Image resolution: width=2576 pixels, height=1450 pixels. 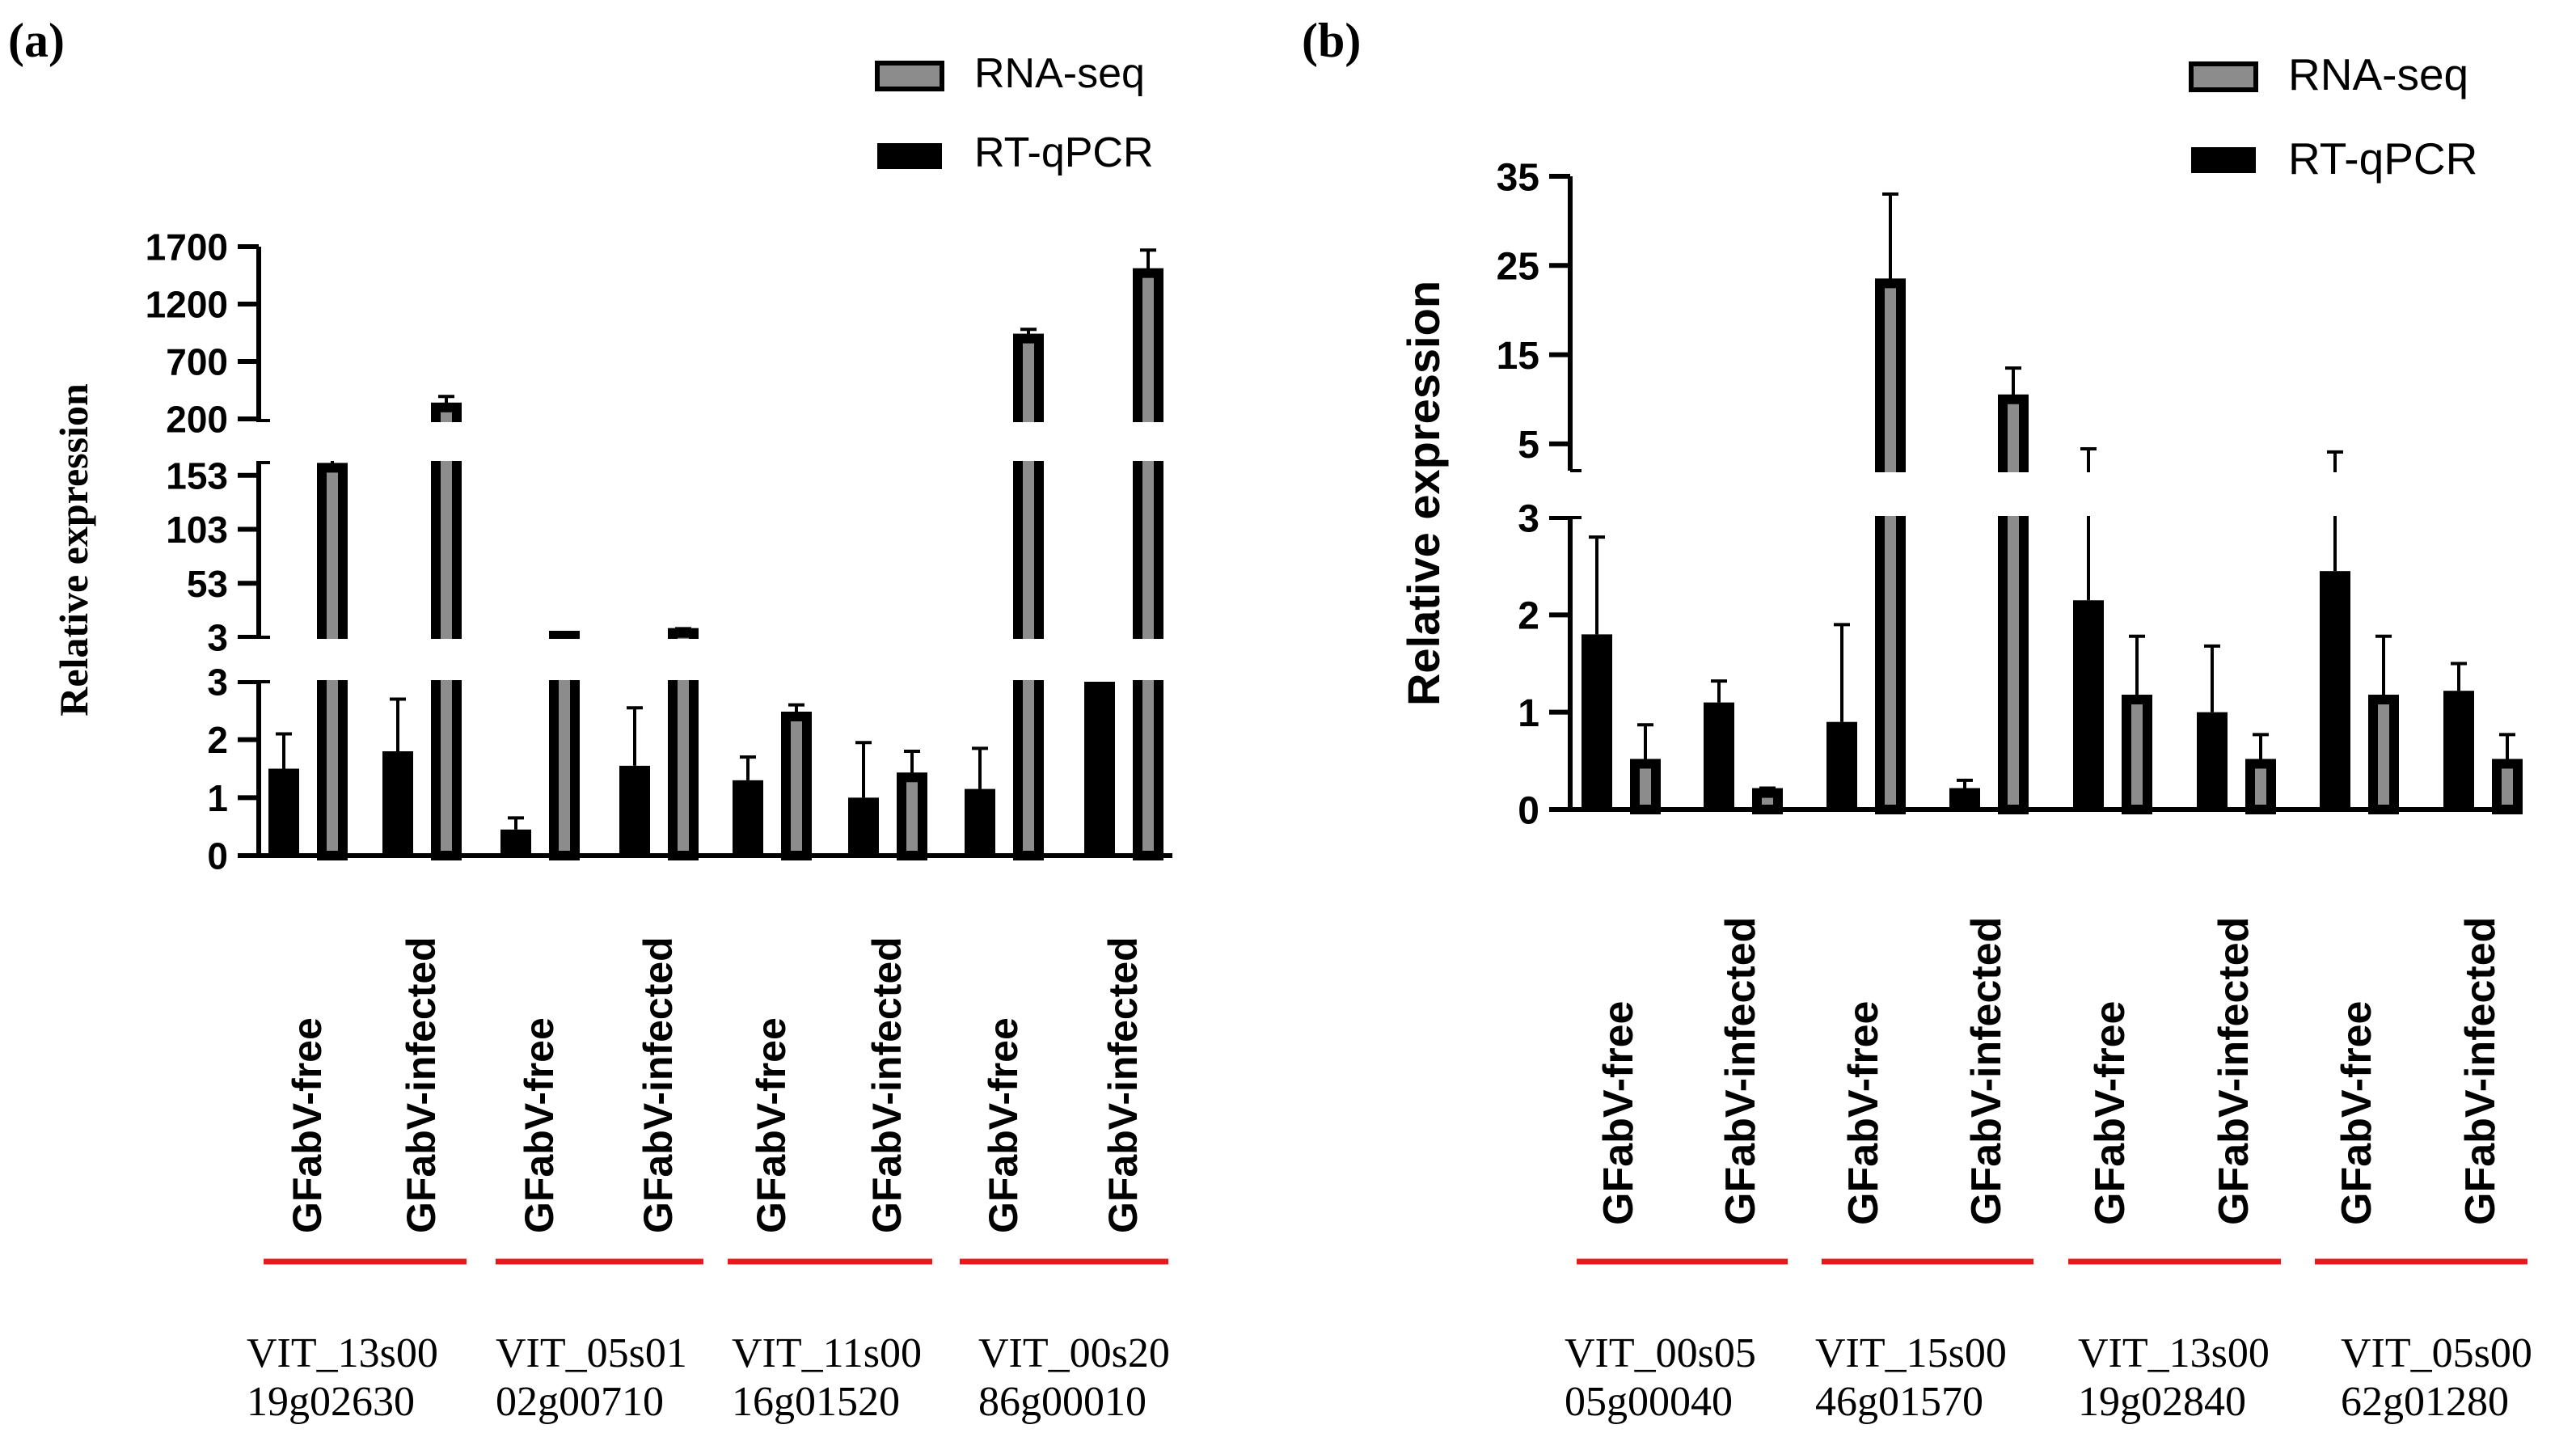 I want to click on gene-label: VIT_00s05 05g00040, so click(x=1660, y=1377).